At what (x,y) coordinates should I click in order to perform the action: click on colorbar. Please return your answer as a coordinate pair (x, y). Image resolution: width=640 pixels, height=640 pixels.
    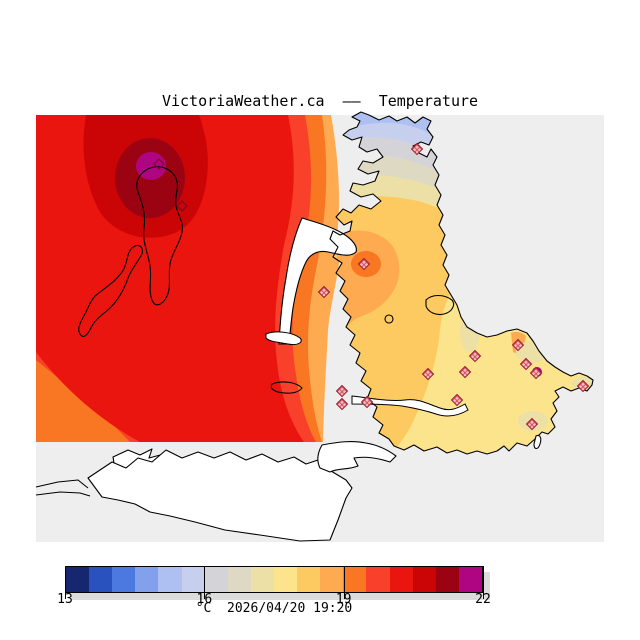
    Looking at the image, I should click on (274, 579).